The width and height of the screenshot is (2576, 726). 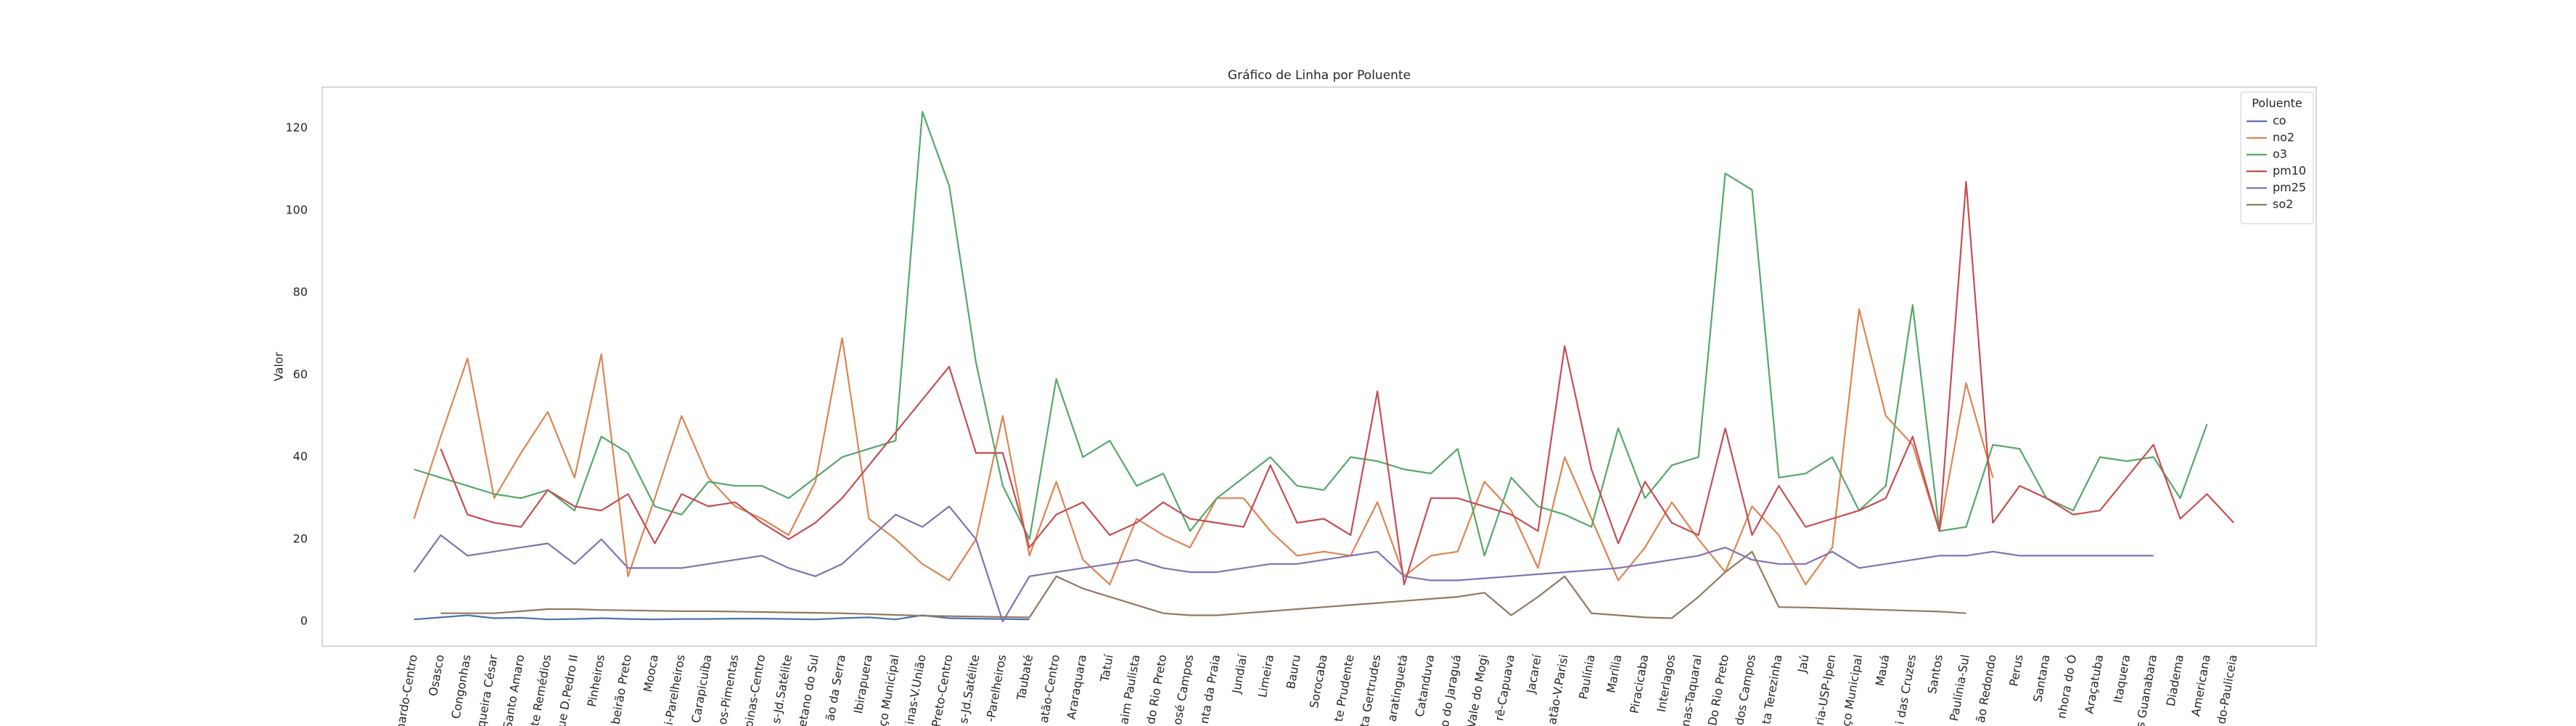 I want to click on chart-title: Gráfico de Linha por Poluente, so click(x=1319, y=75).